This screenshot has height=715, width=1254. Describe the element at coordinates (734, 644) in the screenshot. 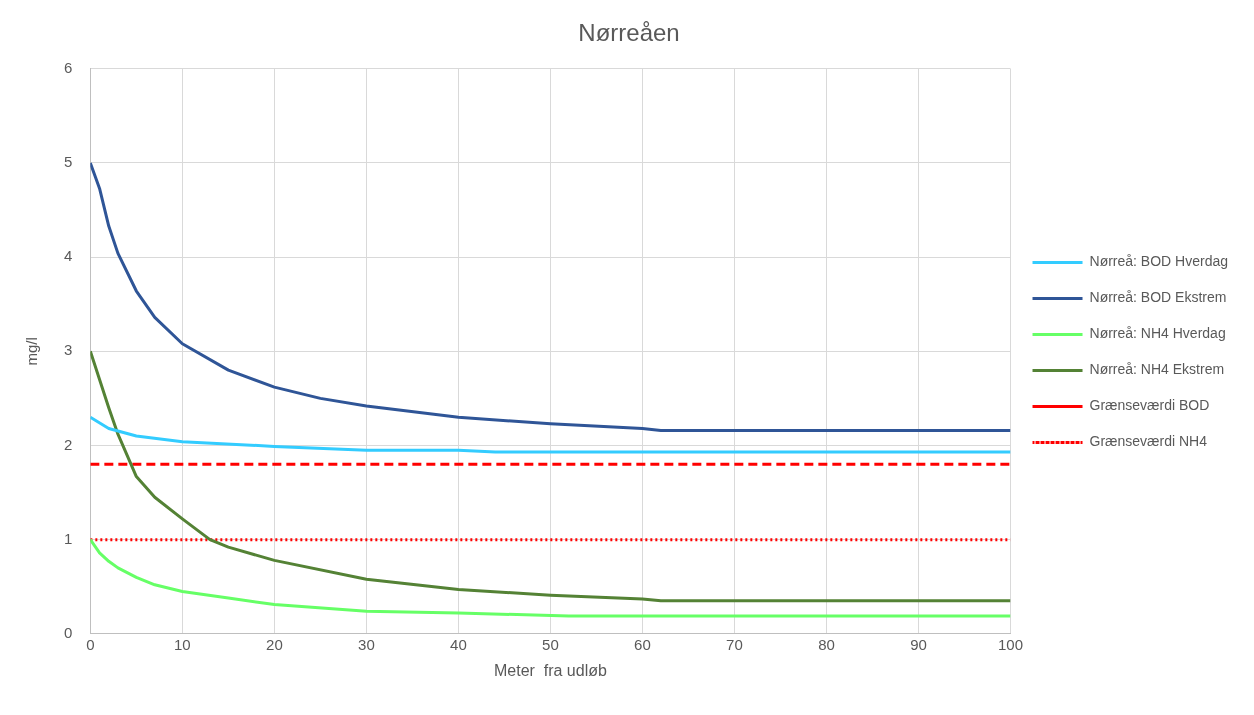

I see `x-tick-label: 70` at that location.